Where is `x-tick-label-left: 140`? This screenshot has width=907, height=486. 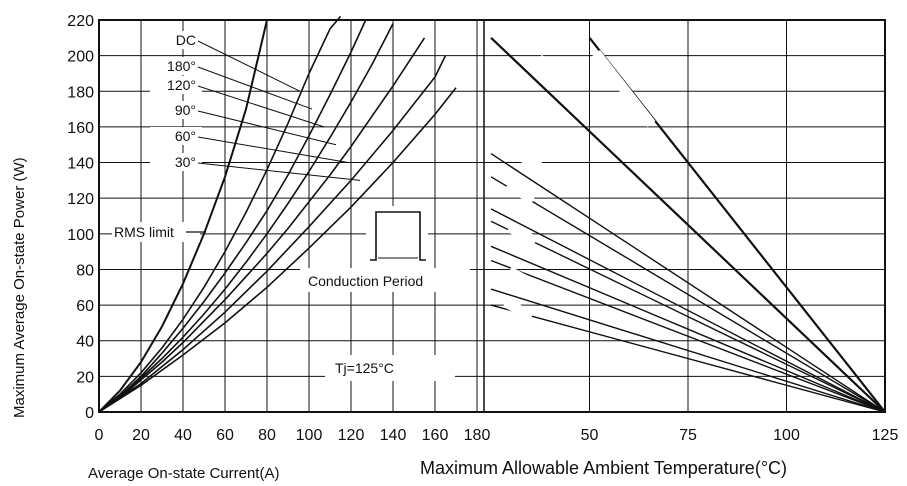 x-tick-label-left: 140 is located at coordinates (393, 435).